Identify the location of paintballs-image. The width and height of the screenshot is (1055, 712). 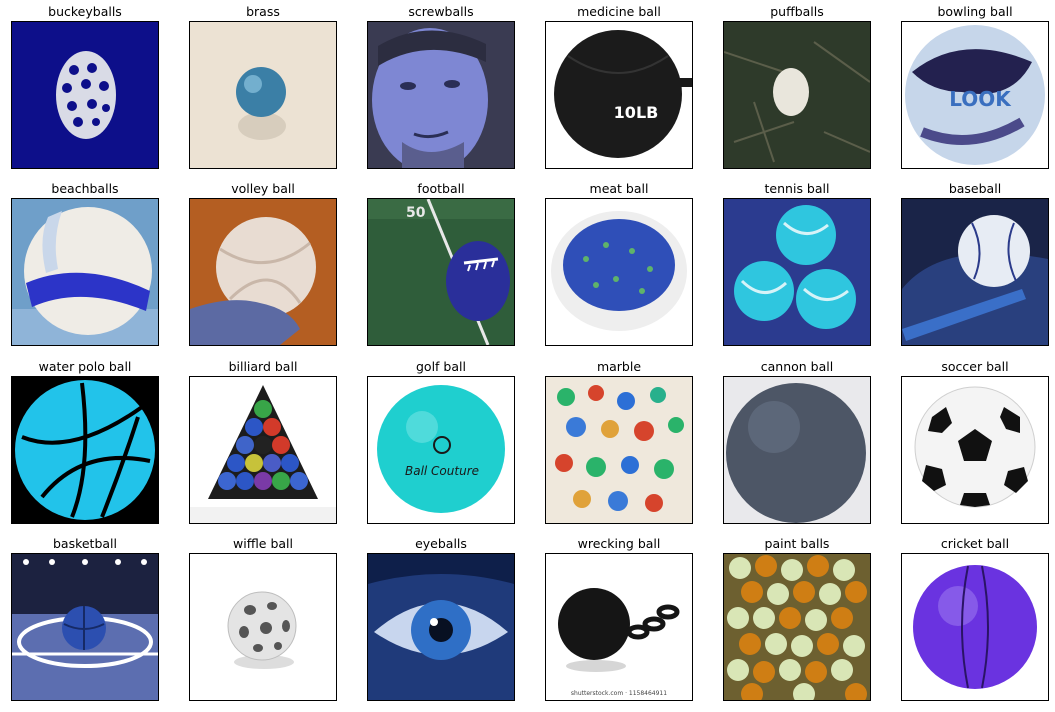
(797, 627).